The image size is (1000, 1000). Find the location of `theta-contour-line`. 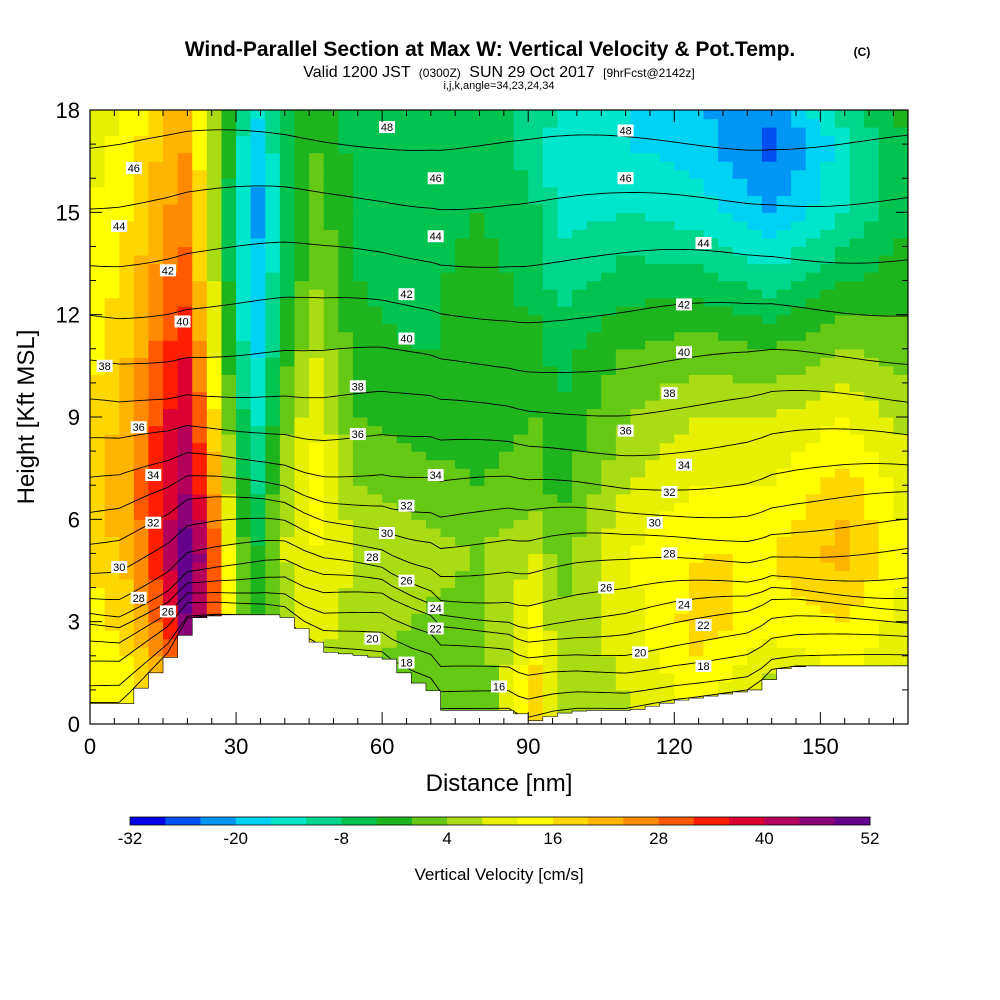

theta-contour-line is located at coordinates (499, 310).